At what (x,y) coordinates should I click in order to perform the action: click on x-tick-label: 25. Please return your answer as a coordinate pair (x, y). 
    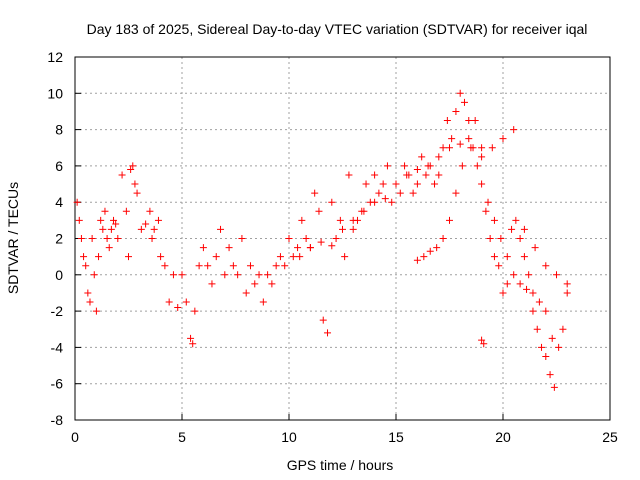
    Looking at the image, I should click on (610, 437).